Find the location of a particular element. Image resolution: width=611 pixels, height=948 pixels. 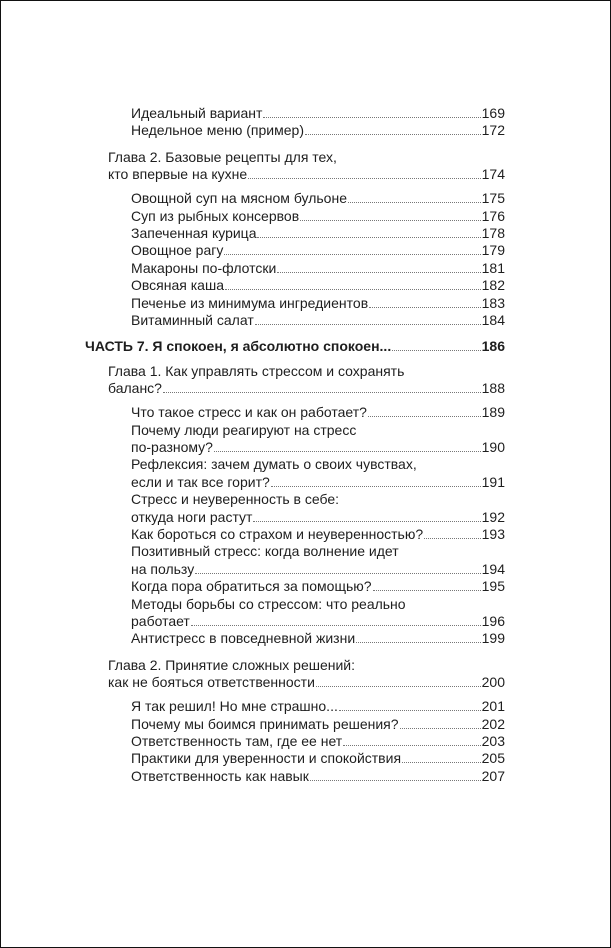

section-entry: Печенье из минимума ингредиентов 183 is located at coordinates (295, 303).